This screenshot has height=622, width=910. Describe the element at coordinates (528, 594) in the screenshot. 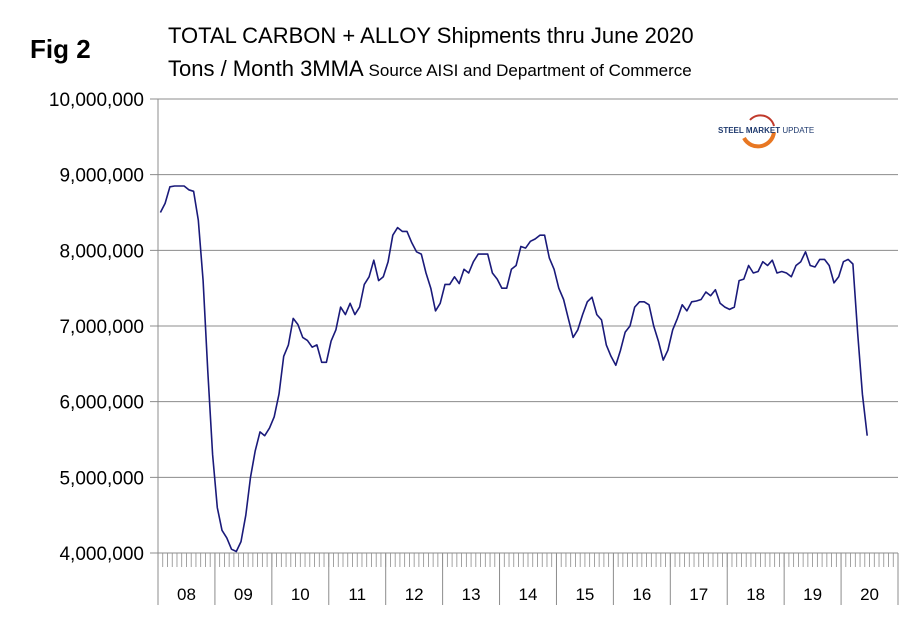

I see `x-tick-label: 14` at that location.